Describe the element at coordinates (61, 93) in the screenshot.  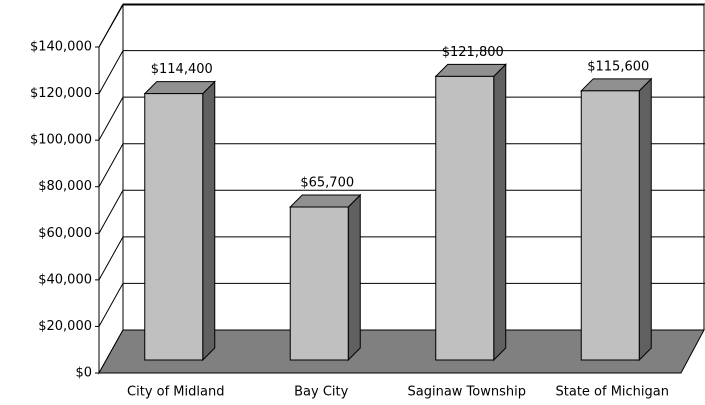
I see `y-tick-label: $120,000` at that location.